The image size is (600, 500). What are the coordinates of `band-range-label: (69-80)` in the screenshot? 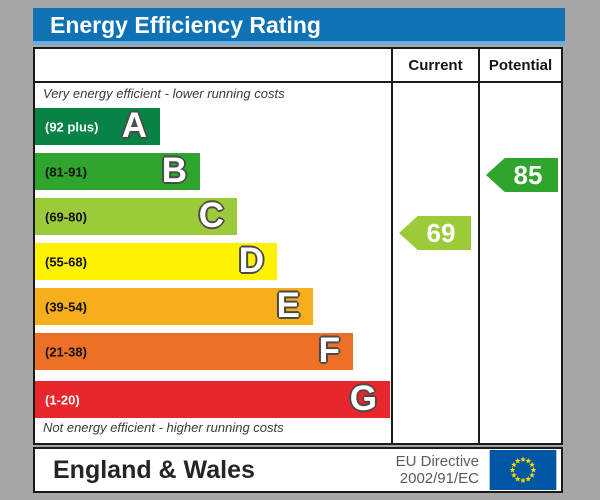 It's located at (66, 216).